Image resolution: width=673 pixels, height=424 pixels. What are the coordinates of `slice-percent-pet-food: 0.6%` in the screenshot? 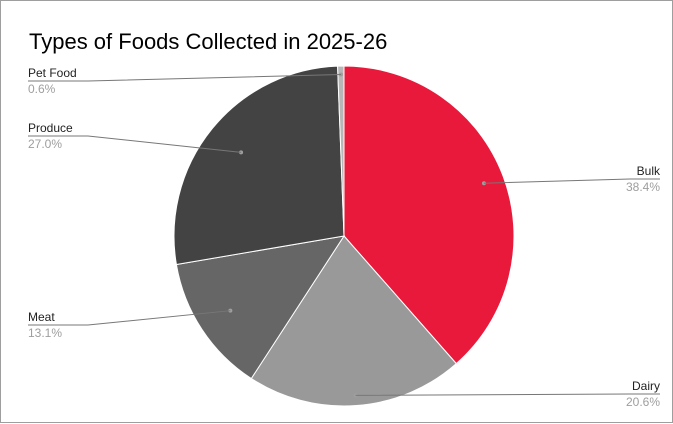 It's located at (42, 89).